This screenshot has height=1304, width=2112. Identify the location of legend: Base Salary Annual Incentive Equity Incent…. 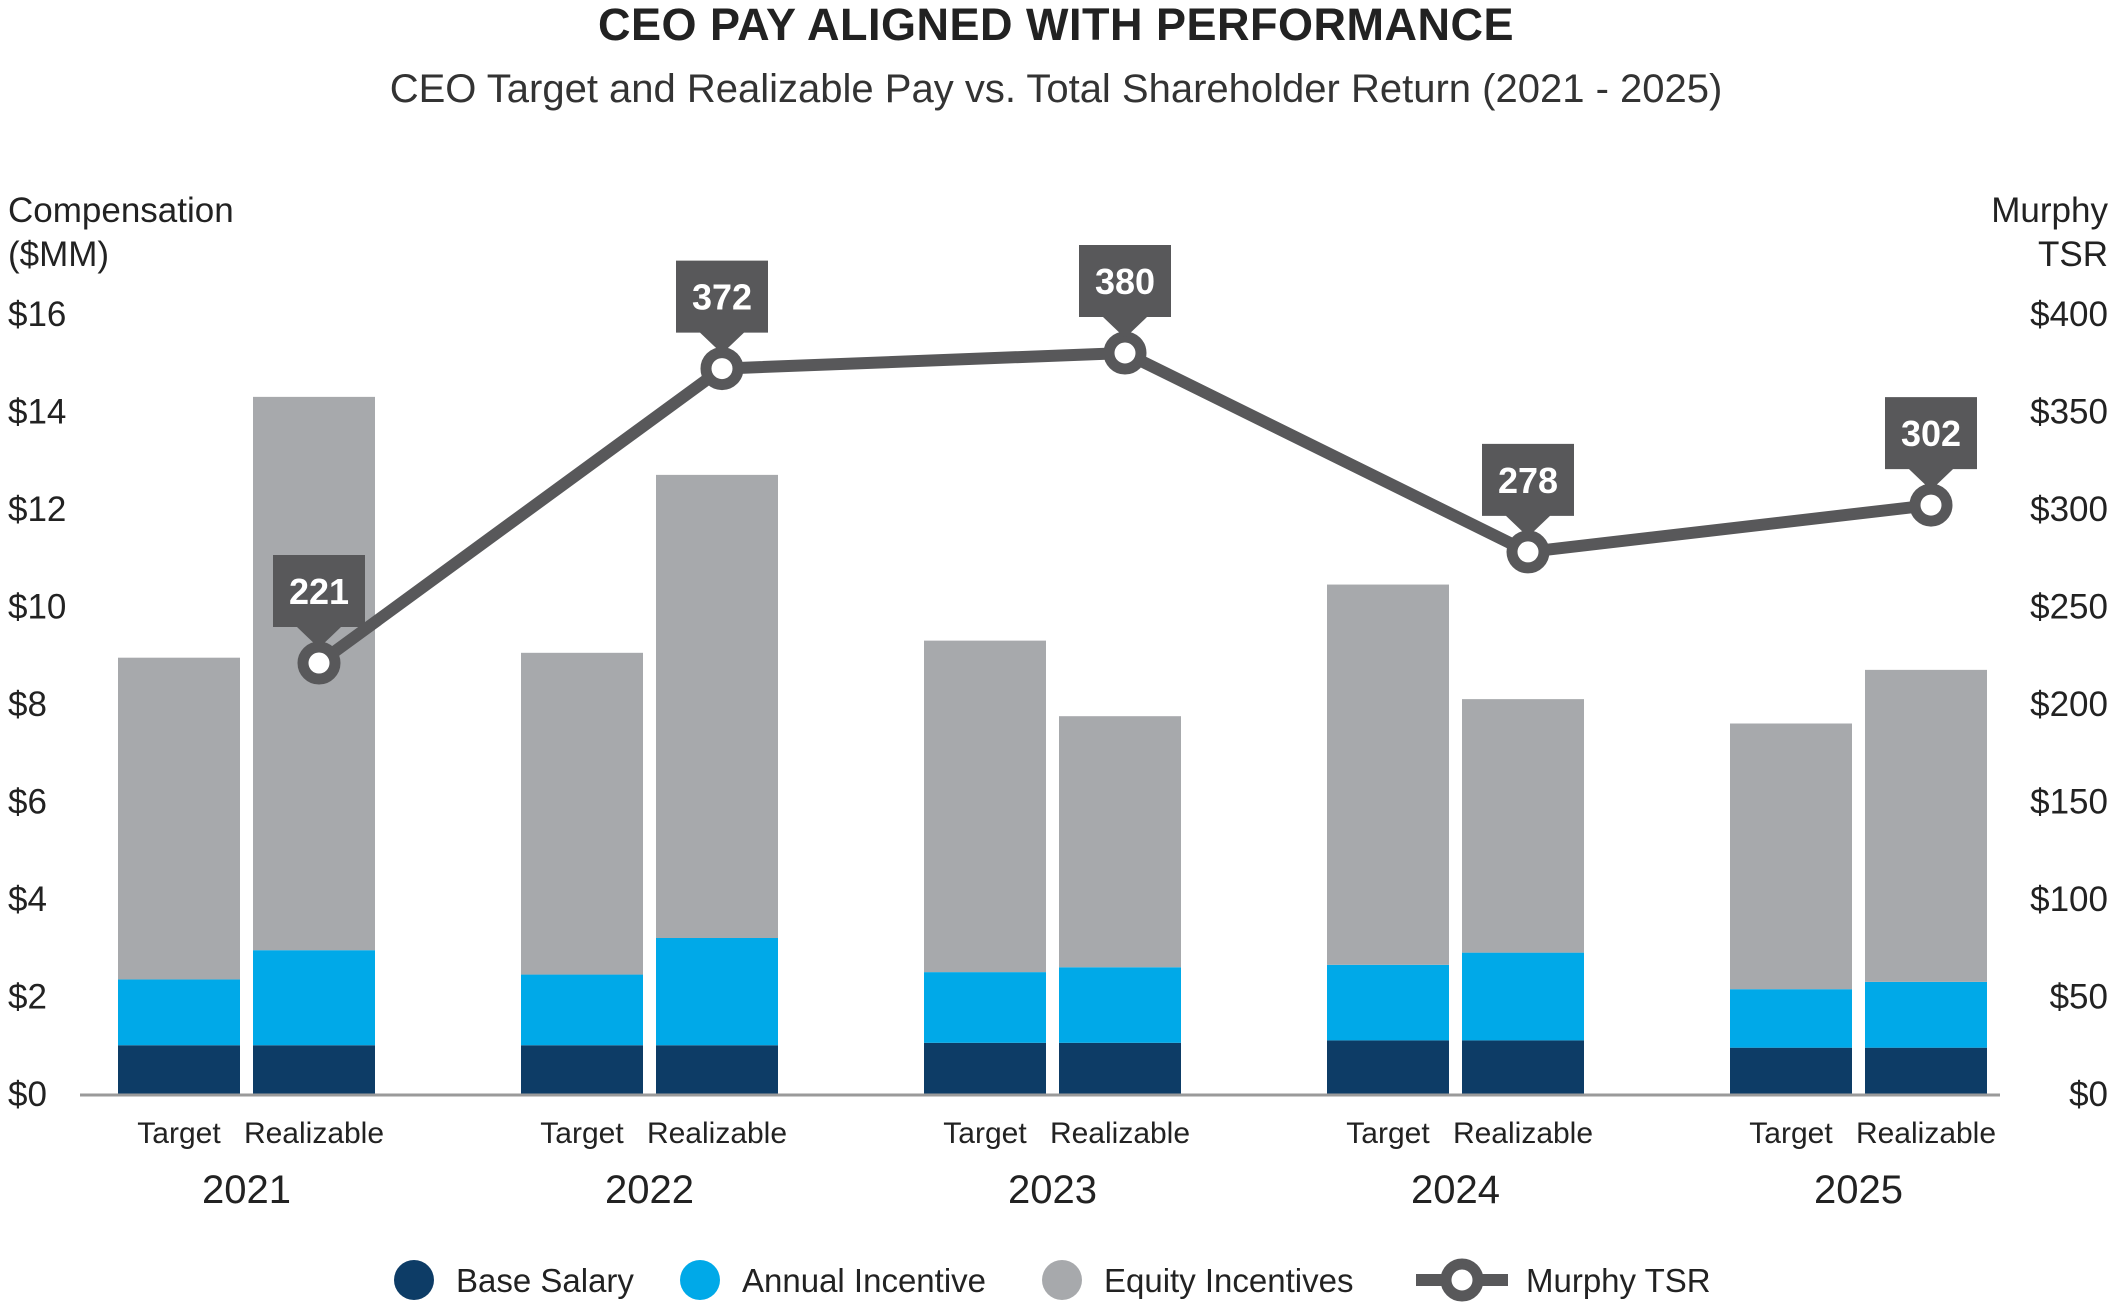
(1052, 1280).